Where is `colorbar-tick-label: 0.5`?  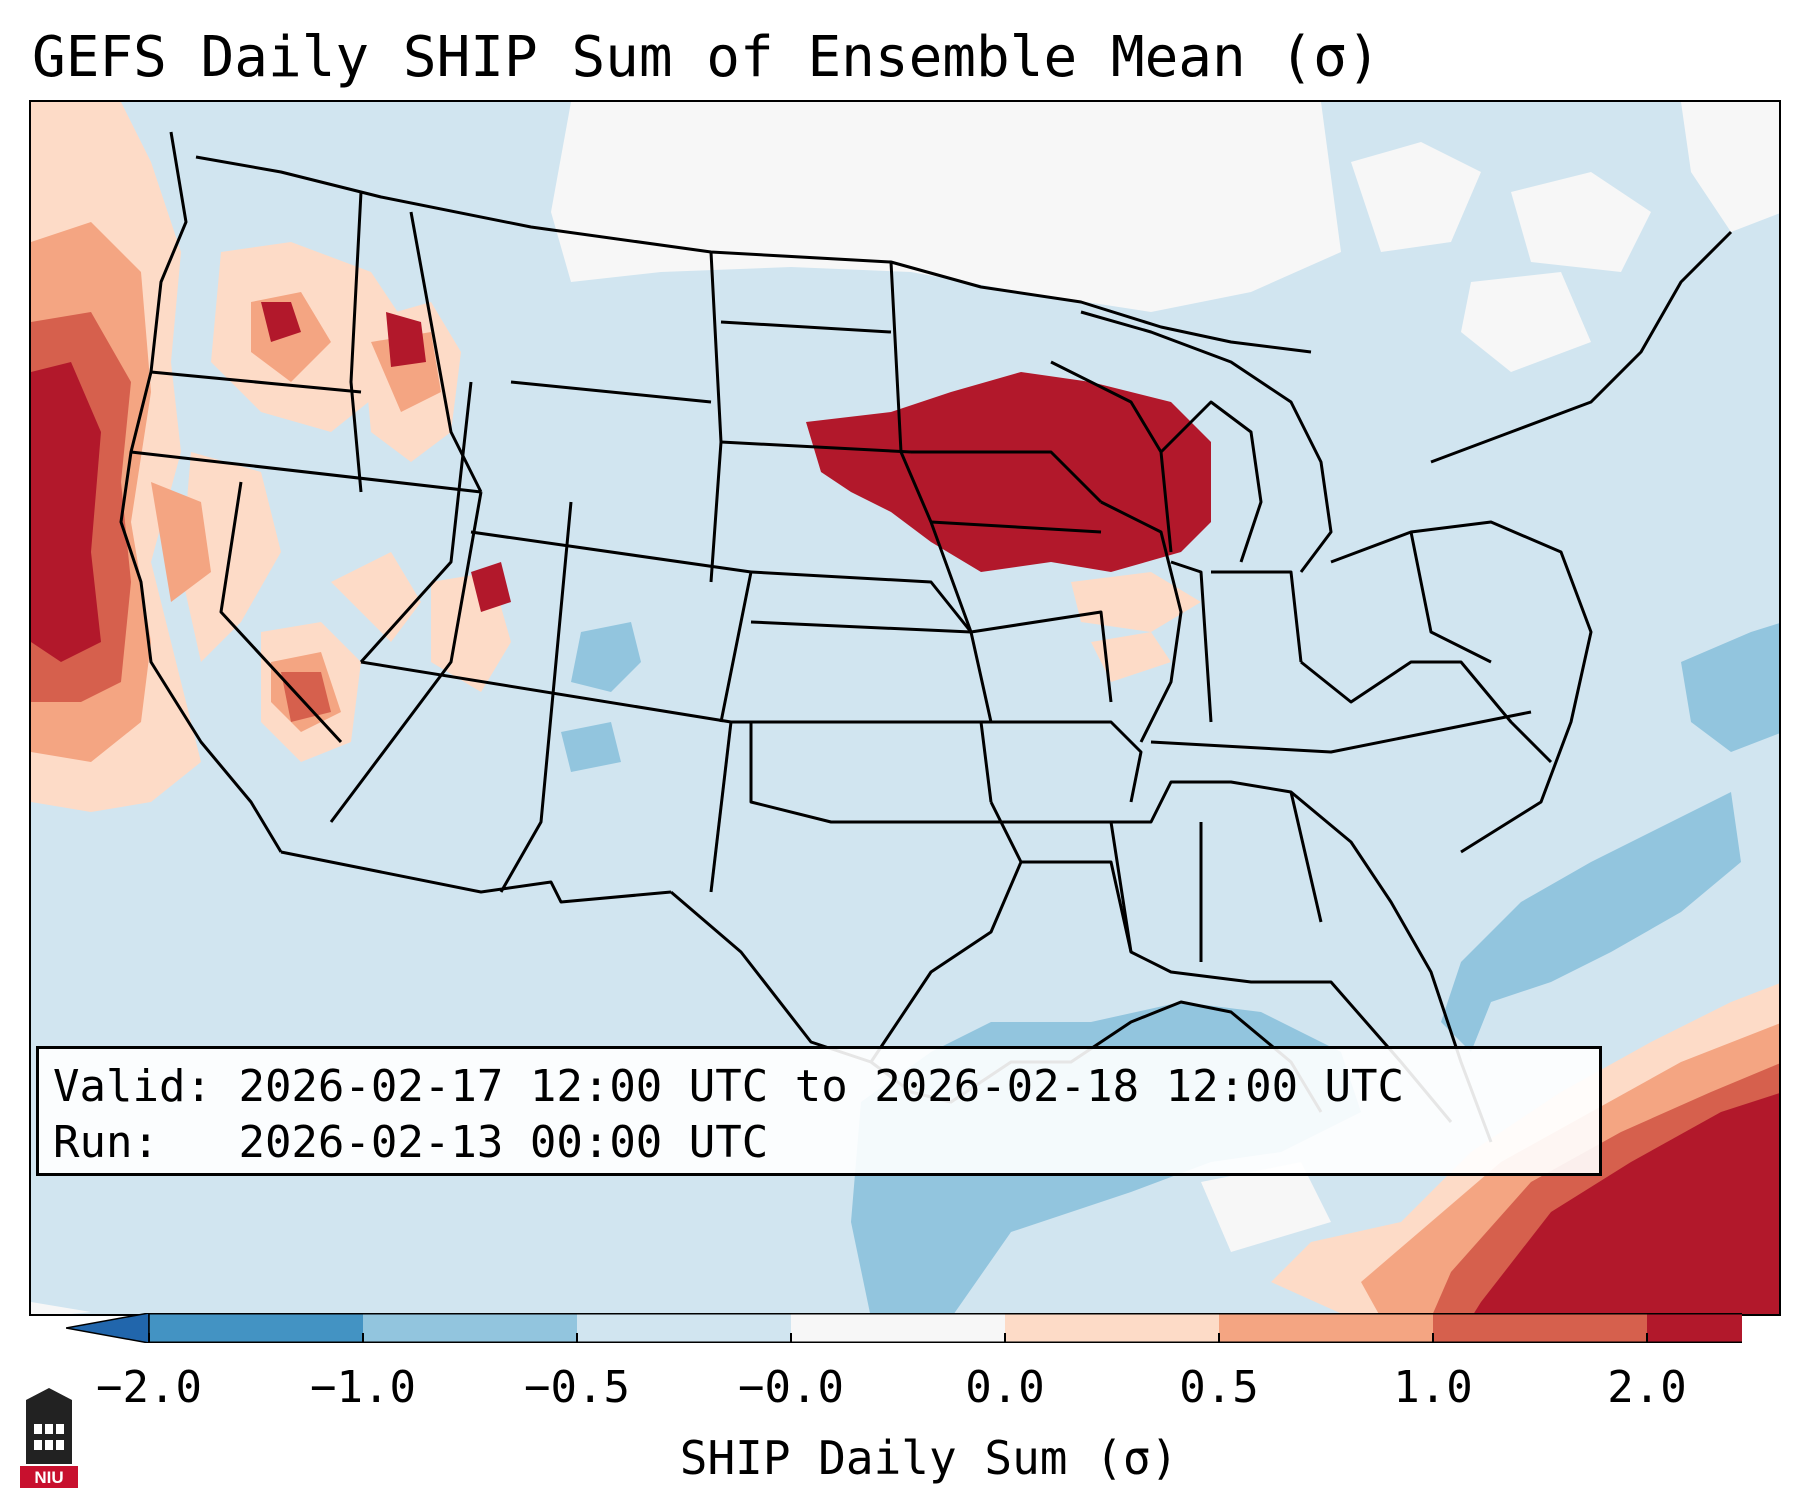 colorbar-tick-label: 0.5 is located at coordinates (1219, 1387).